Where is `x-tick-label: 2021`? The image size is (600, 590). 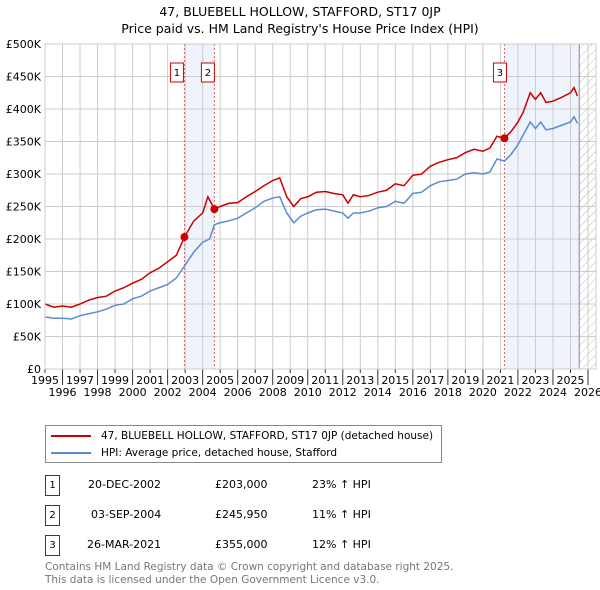 x-tick-label: 2021 is located at coordinates (500, 380).